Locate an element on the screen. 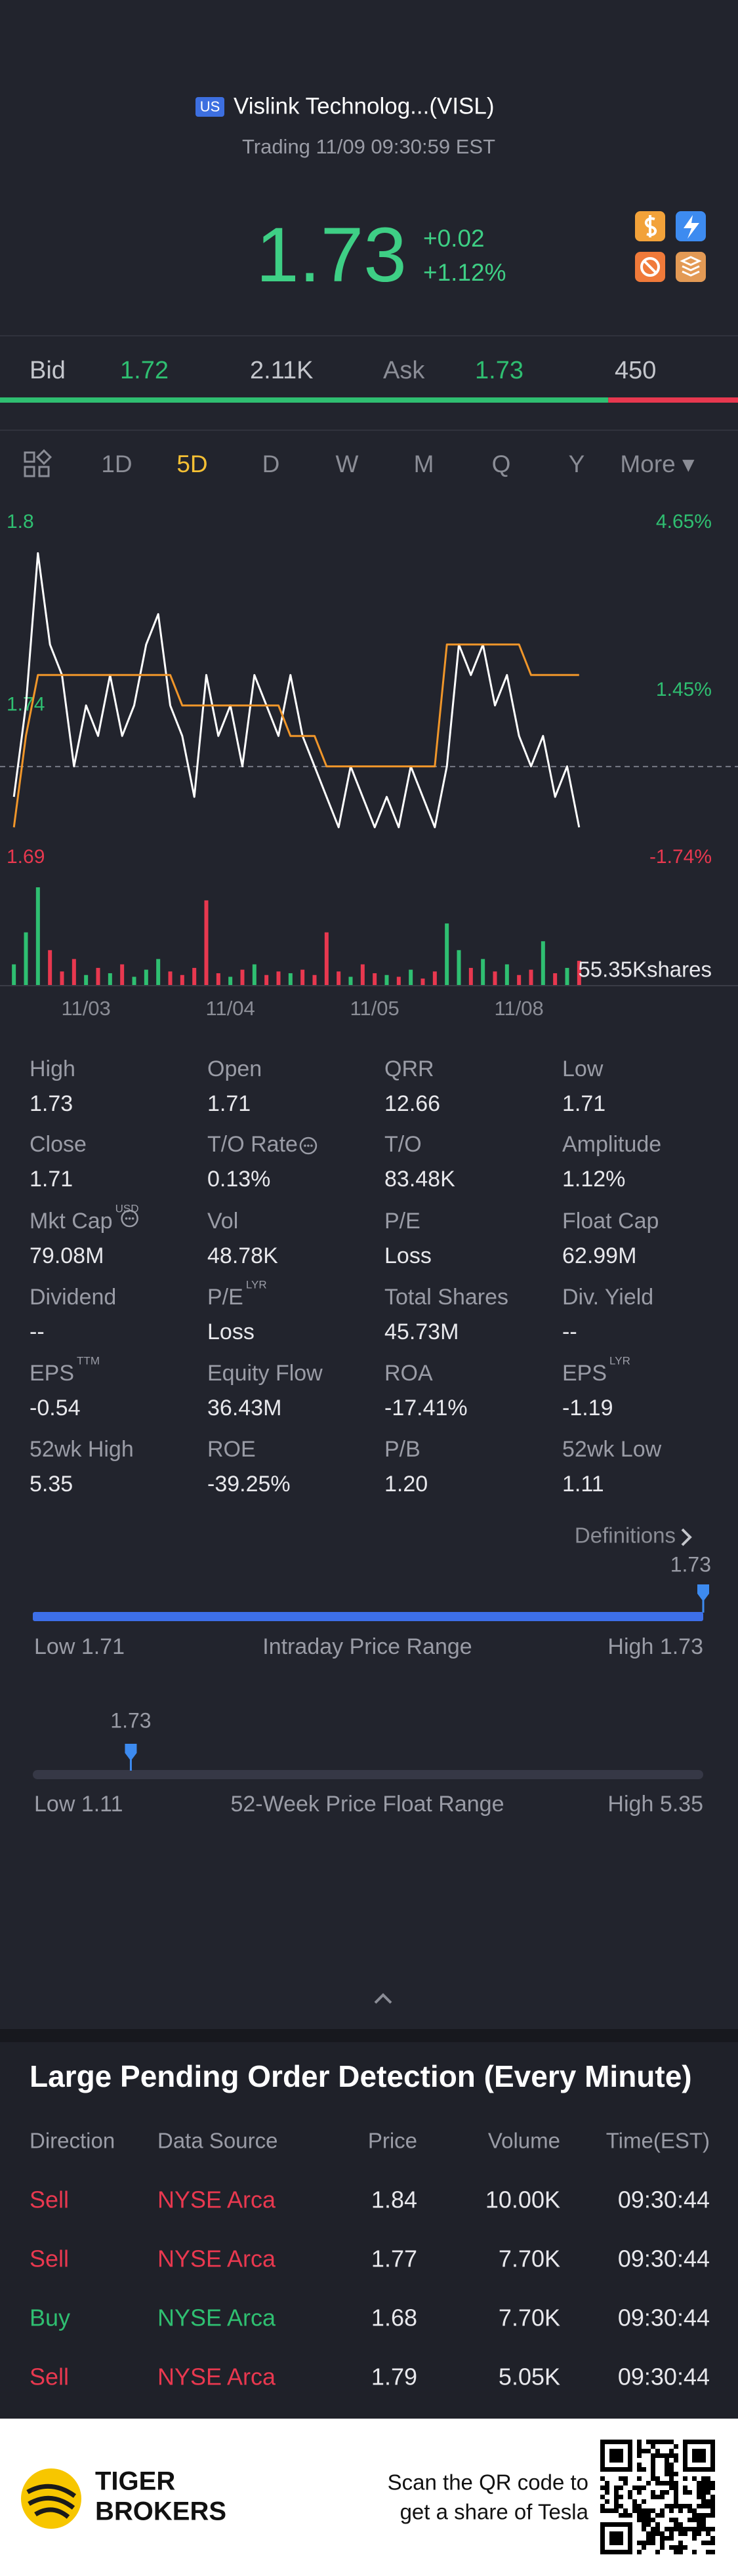 The image size is (738, 2576). period-tab: 5D is located at coordinates (192, 464).